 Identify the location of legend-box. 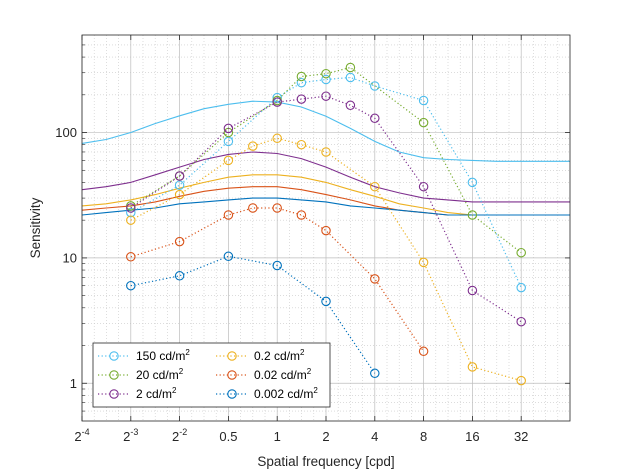
(211, 375).